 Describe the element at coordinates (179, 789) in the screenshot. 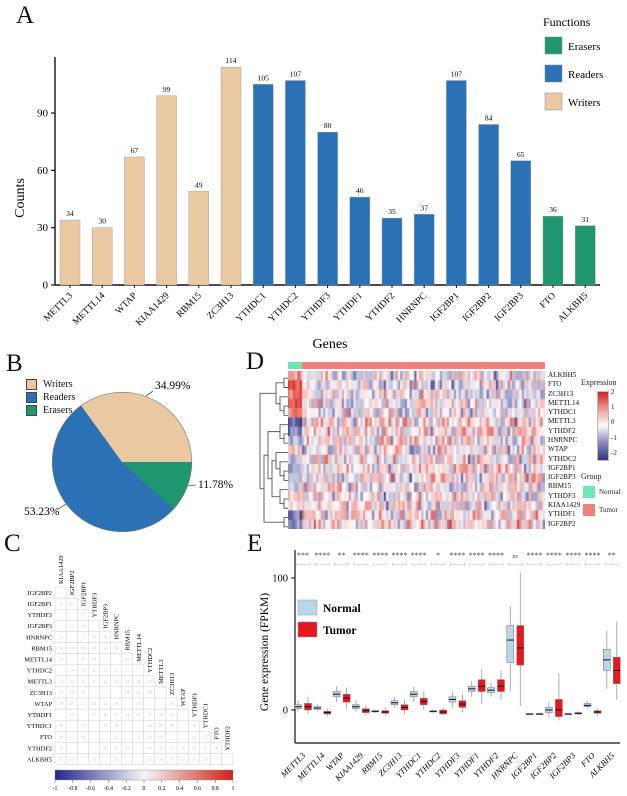

I see `corr-colorbar-tick-label: 0.4` at that location.